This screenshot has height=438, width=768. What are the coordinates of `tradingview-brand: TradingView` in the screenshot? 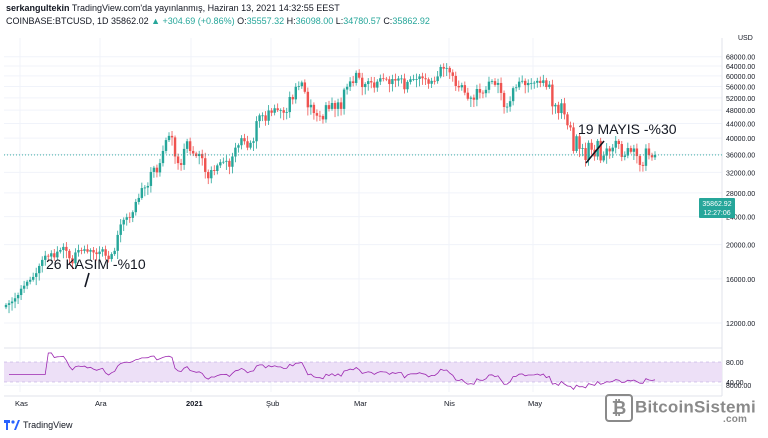 It's located at (38, 425).